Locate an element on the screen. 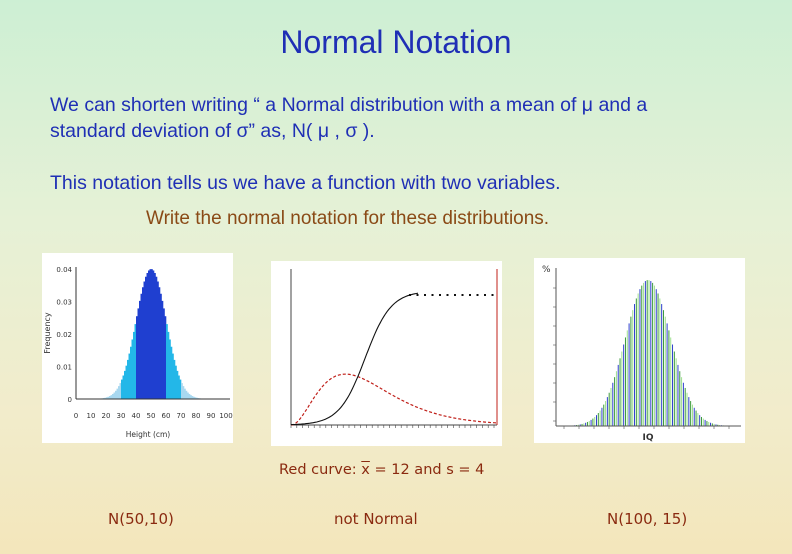 The image size is (792, 554). x-axis-label: IQ is located at coordinates (648, 438).